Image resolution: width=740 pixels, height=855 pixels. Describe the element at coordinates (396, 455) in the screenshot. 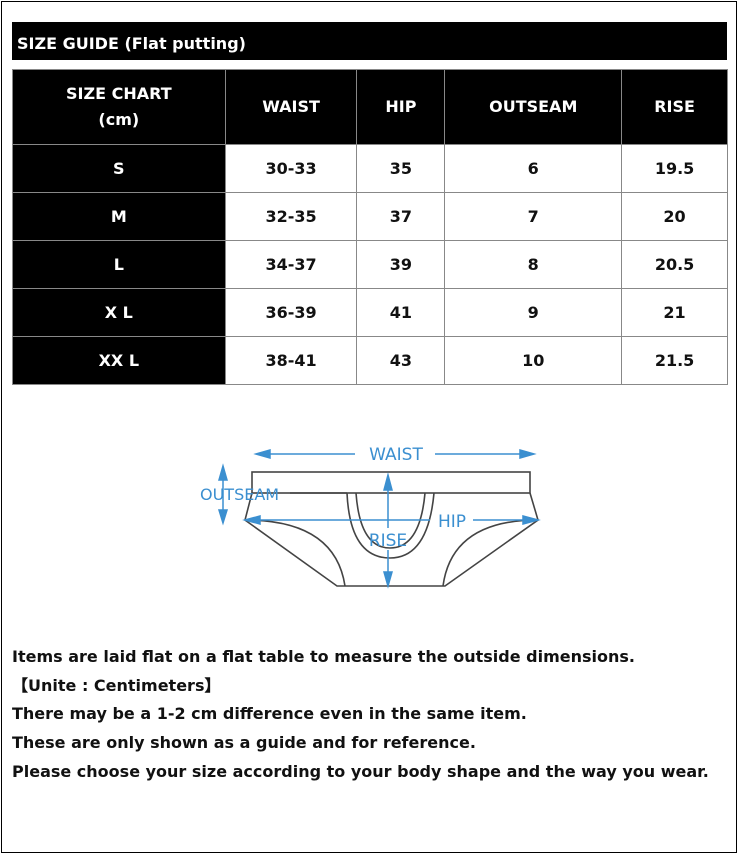

I see `waist-label: WAIST` at that location.